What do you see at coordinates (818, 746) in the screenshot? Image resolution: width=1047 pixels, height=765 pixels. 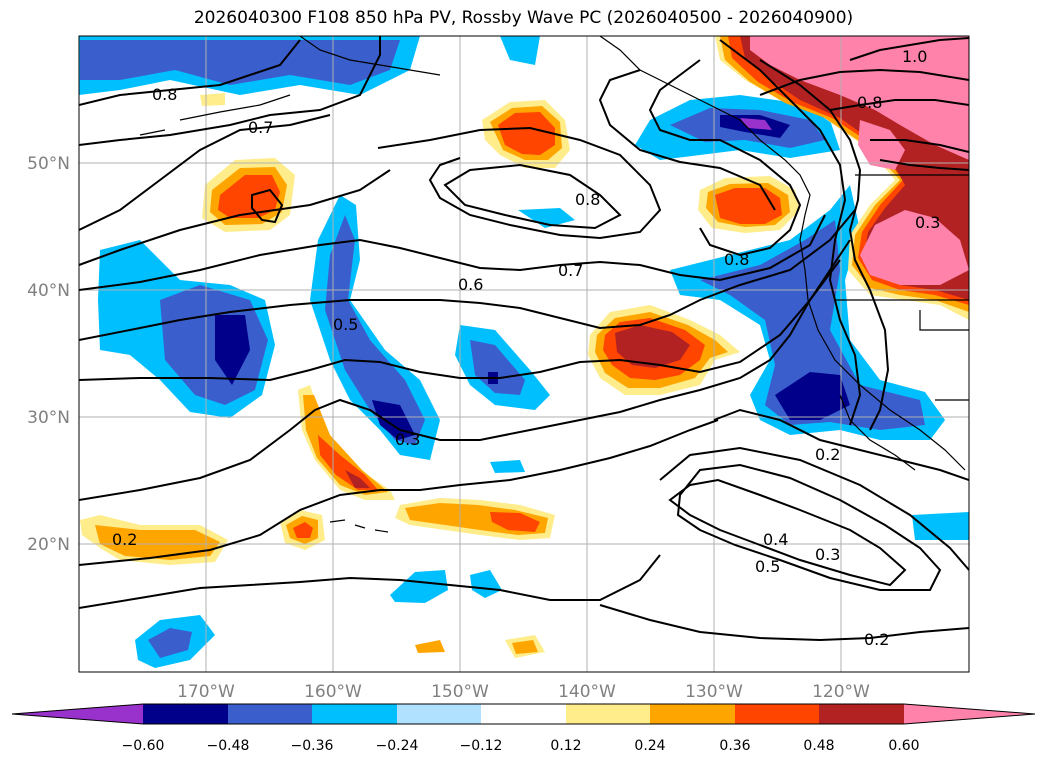 I see `colorbar-tick-label: 0.48` at bounding box center [818, 746].